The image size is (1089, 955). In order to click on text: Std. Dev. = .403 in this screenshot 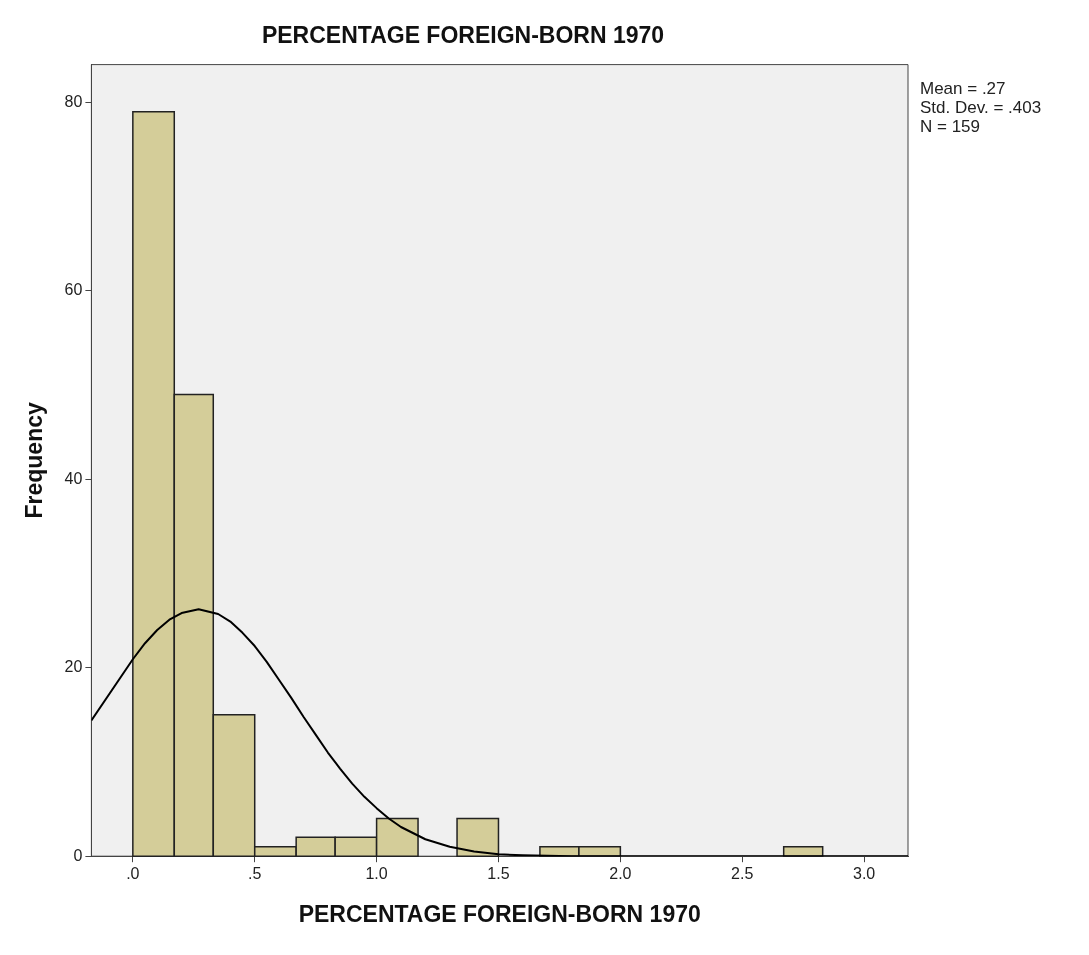, I will do `click(981, 107)`.